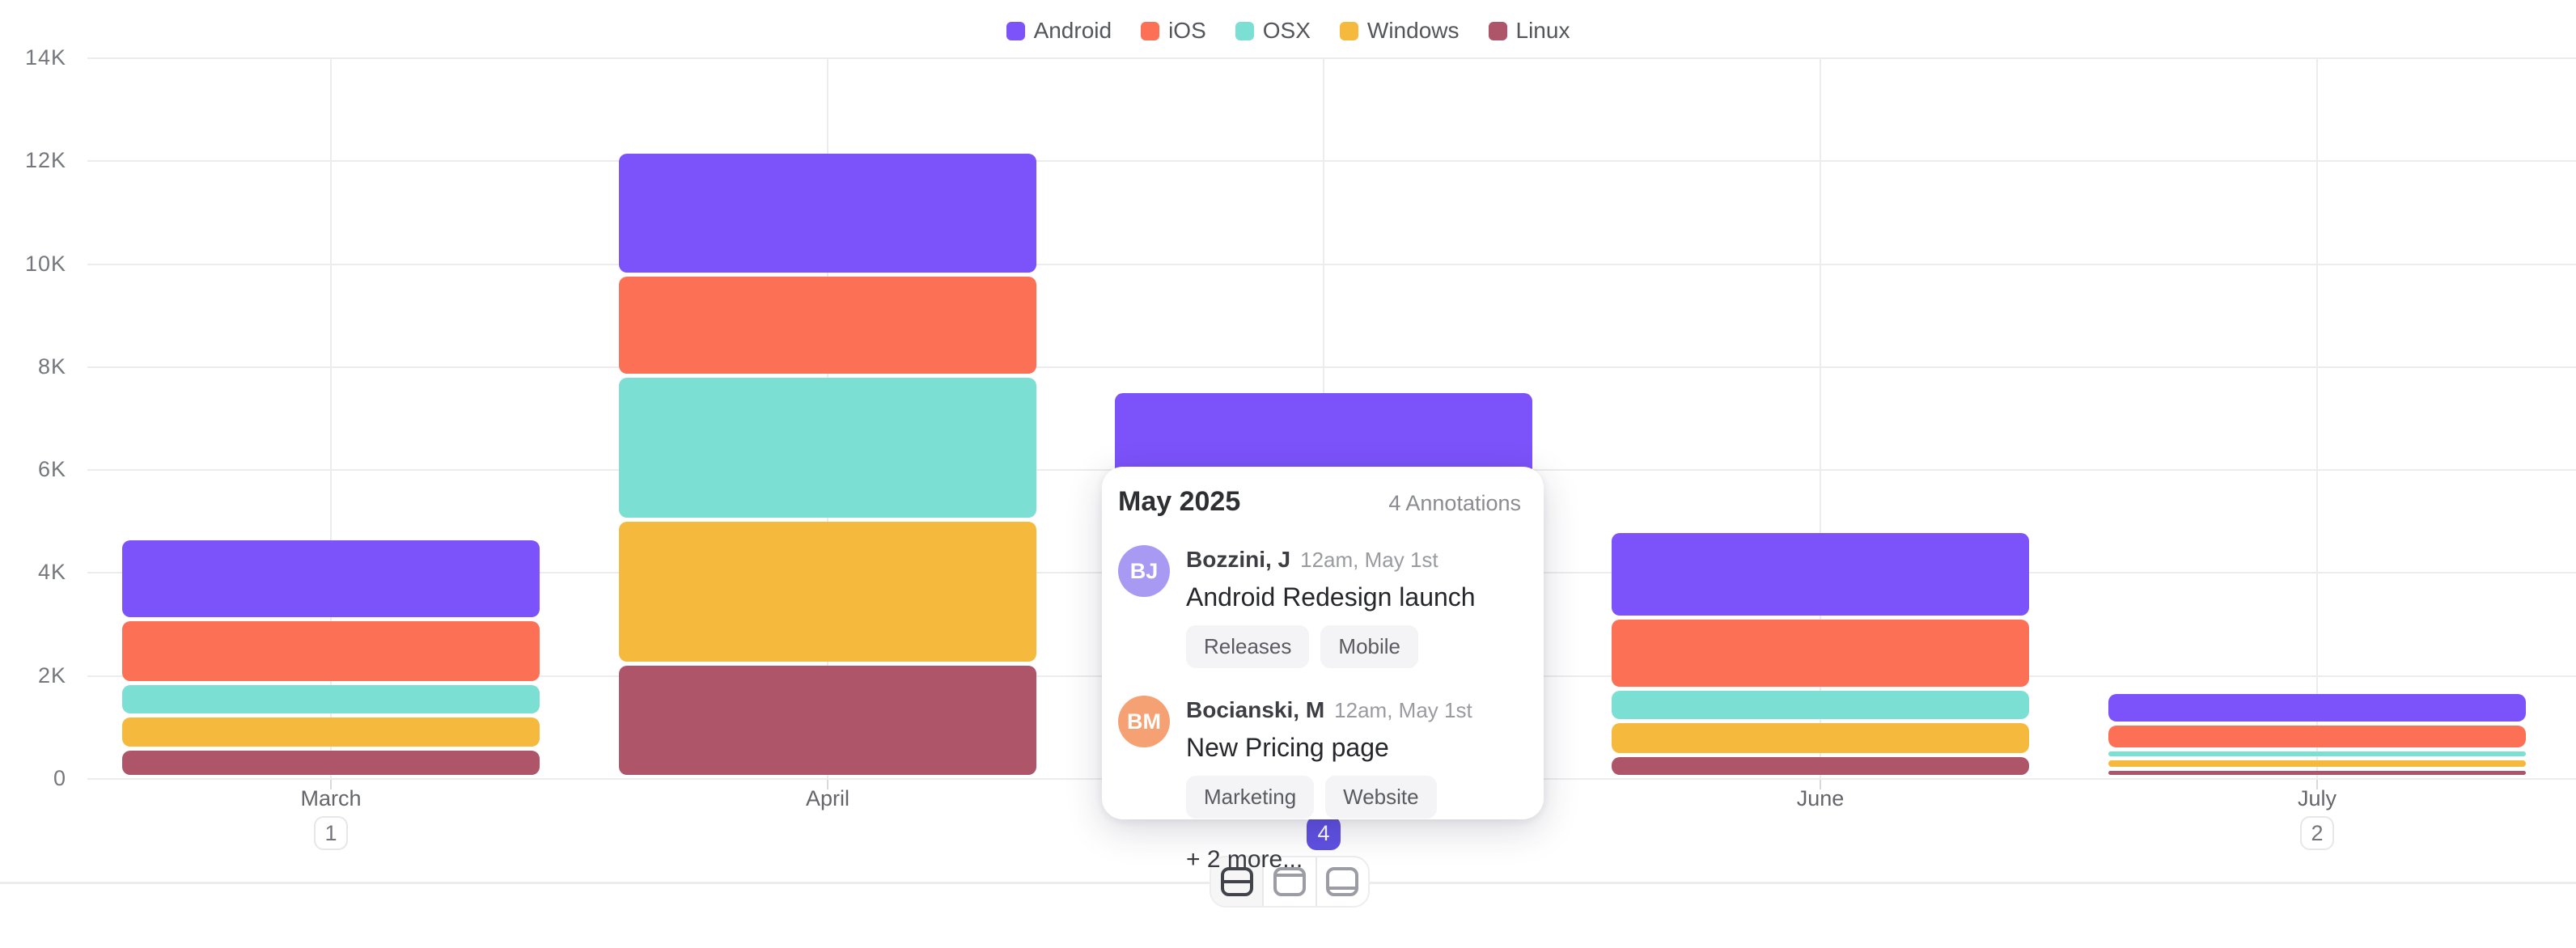 This screenshot has width=2576, height=948. Describe the element at coordinates (1329, 710) in the screenshot. I see `annotation-meta: Bocianski, M 12am, May 1st` at that location.